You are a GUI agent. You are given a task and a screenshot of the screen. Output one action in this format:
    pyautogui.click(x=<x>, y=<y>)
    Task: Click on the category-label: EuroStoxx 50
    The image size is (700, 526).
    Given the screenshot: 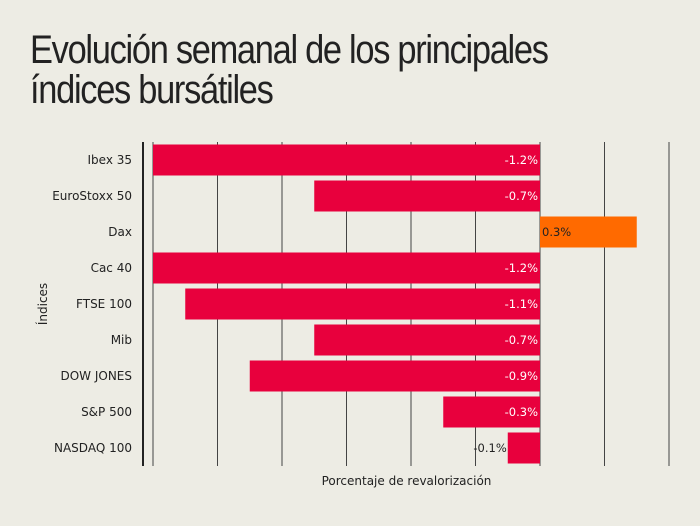 What is the action you would take?
    pyautogui.click(x=92, y=196)
    